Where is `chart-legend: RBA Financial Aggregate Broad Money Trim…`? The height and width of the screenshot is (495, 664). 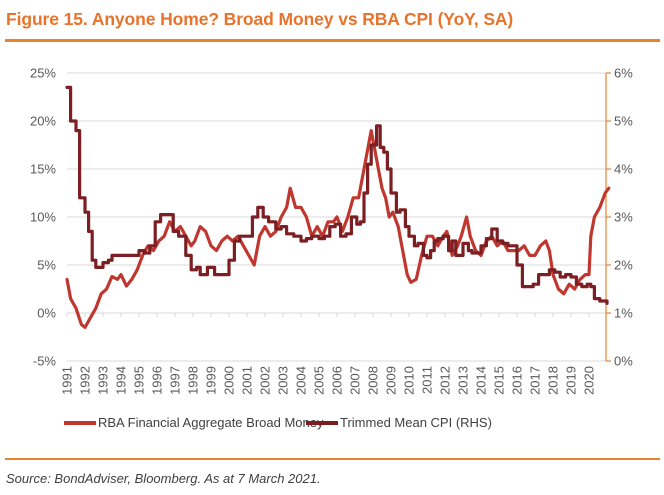
chart-legend: RBA Financial Aggregate Broad Money Trim… is located at coordinates (332, 425).